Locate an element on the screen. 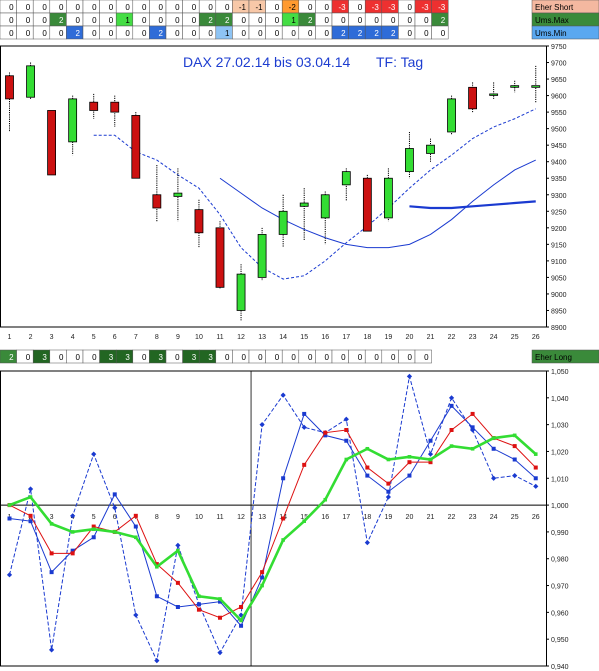  y-tick-label: 9200 is located at coordinates (559, 229).